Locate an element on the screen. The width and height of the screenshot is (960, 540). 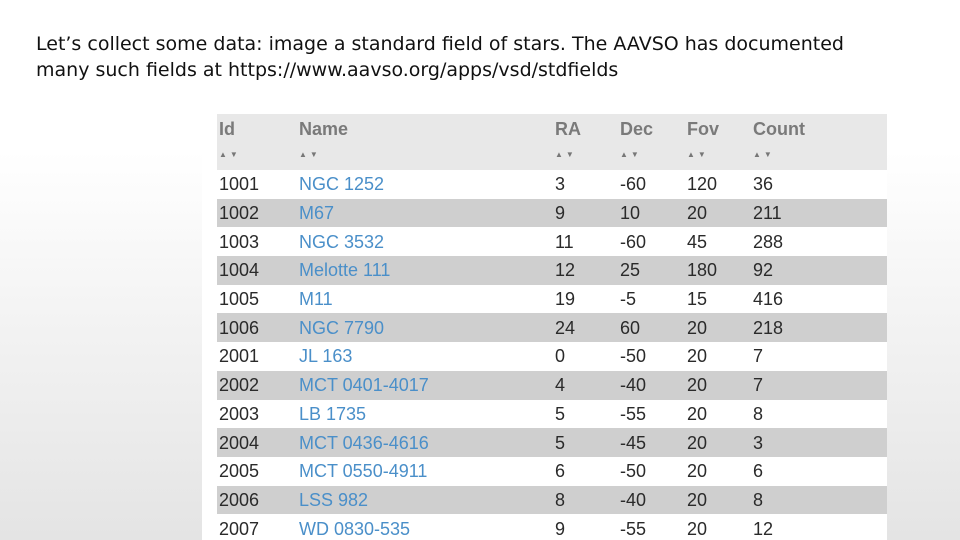
cell-dec: 10 is located at coordinates (651, 213).